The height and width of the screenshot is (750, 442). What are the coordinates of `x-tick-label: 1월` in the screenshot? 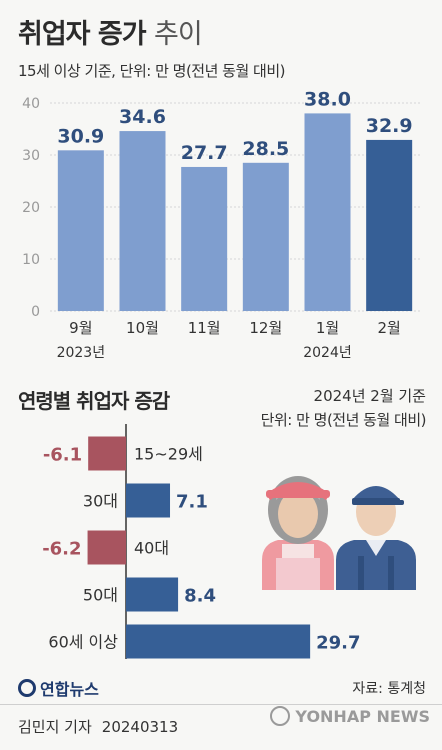 It's located at (327, 328).